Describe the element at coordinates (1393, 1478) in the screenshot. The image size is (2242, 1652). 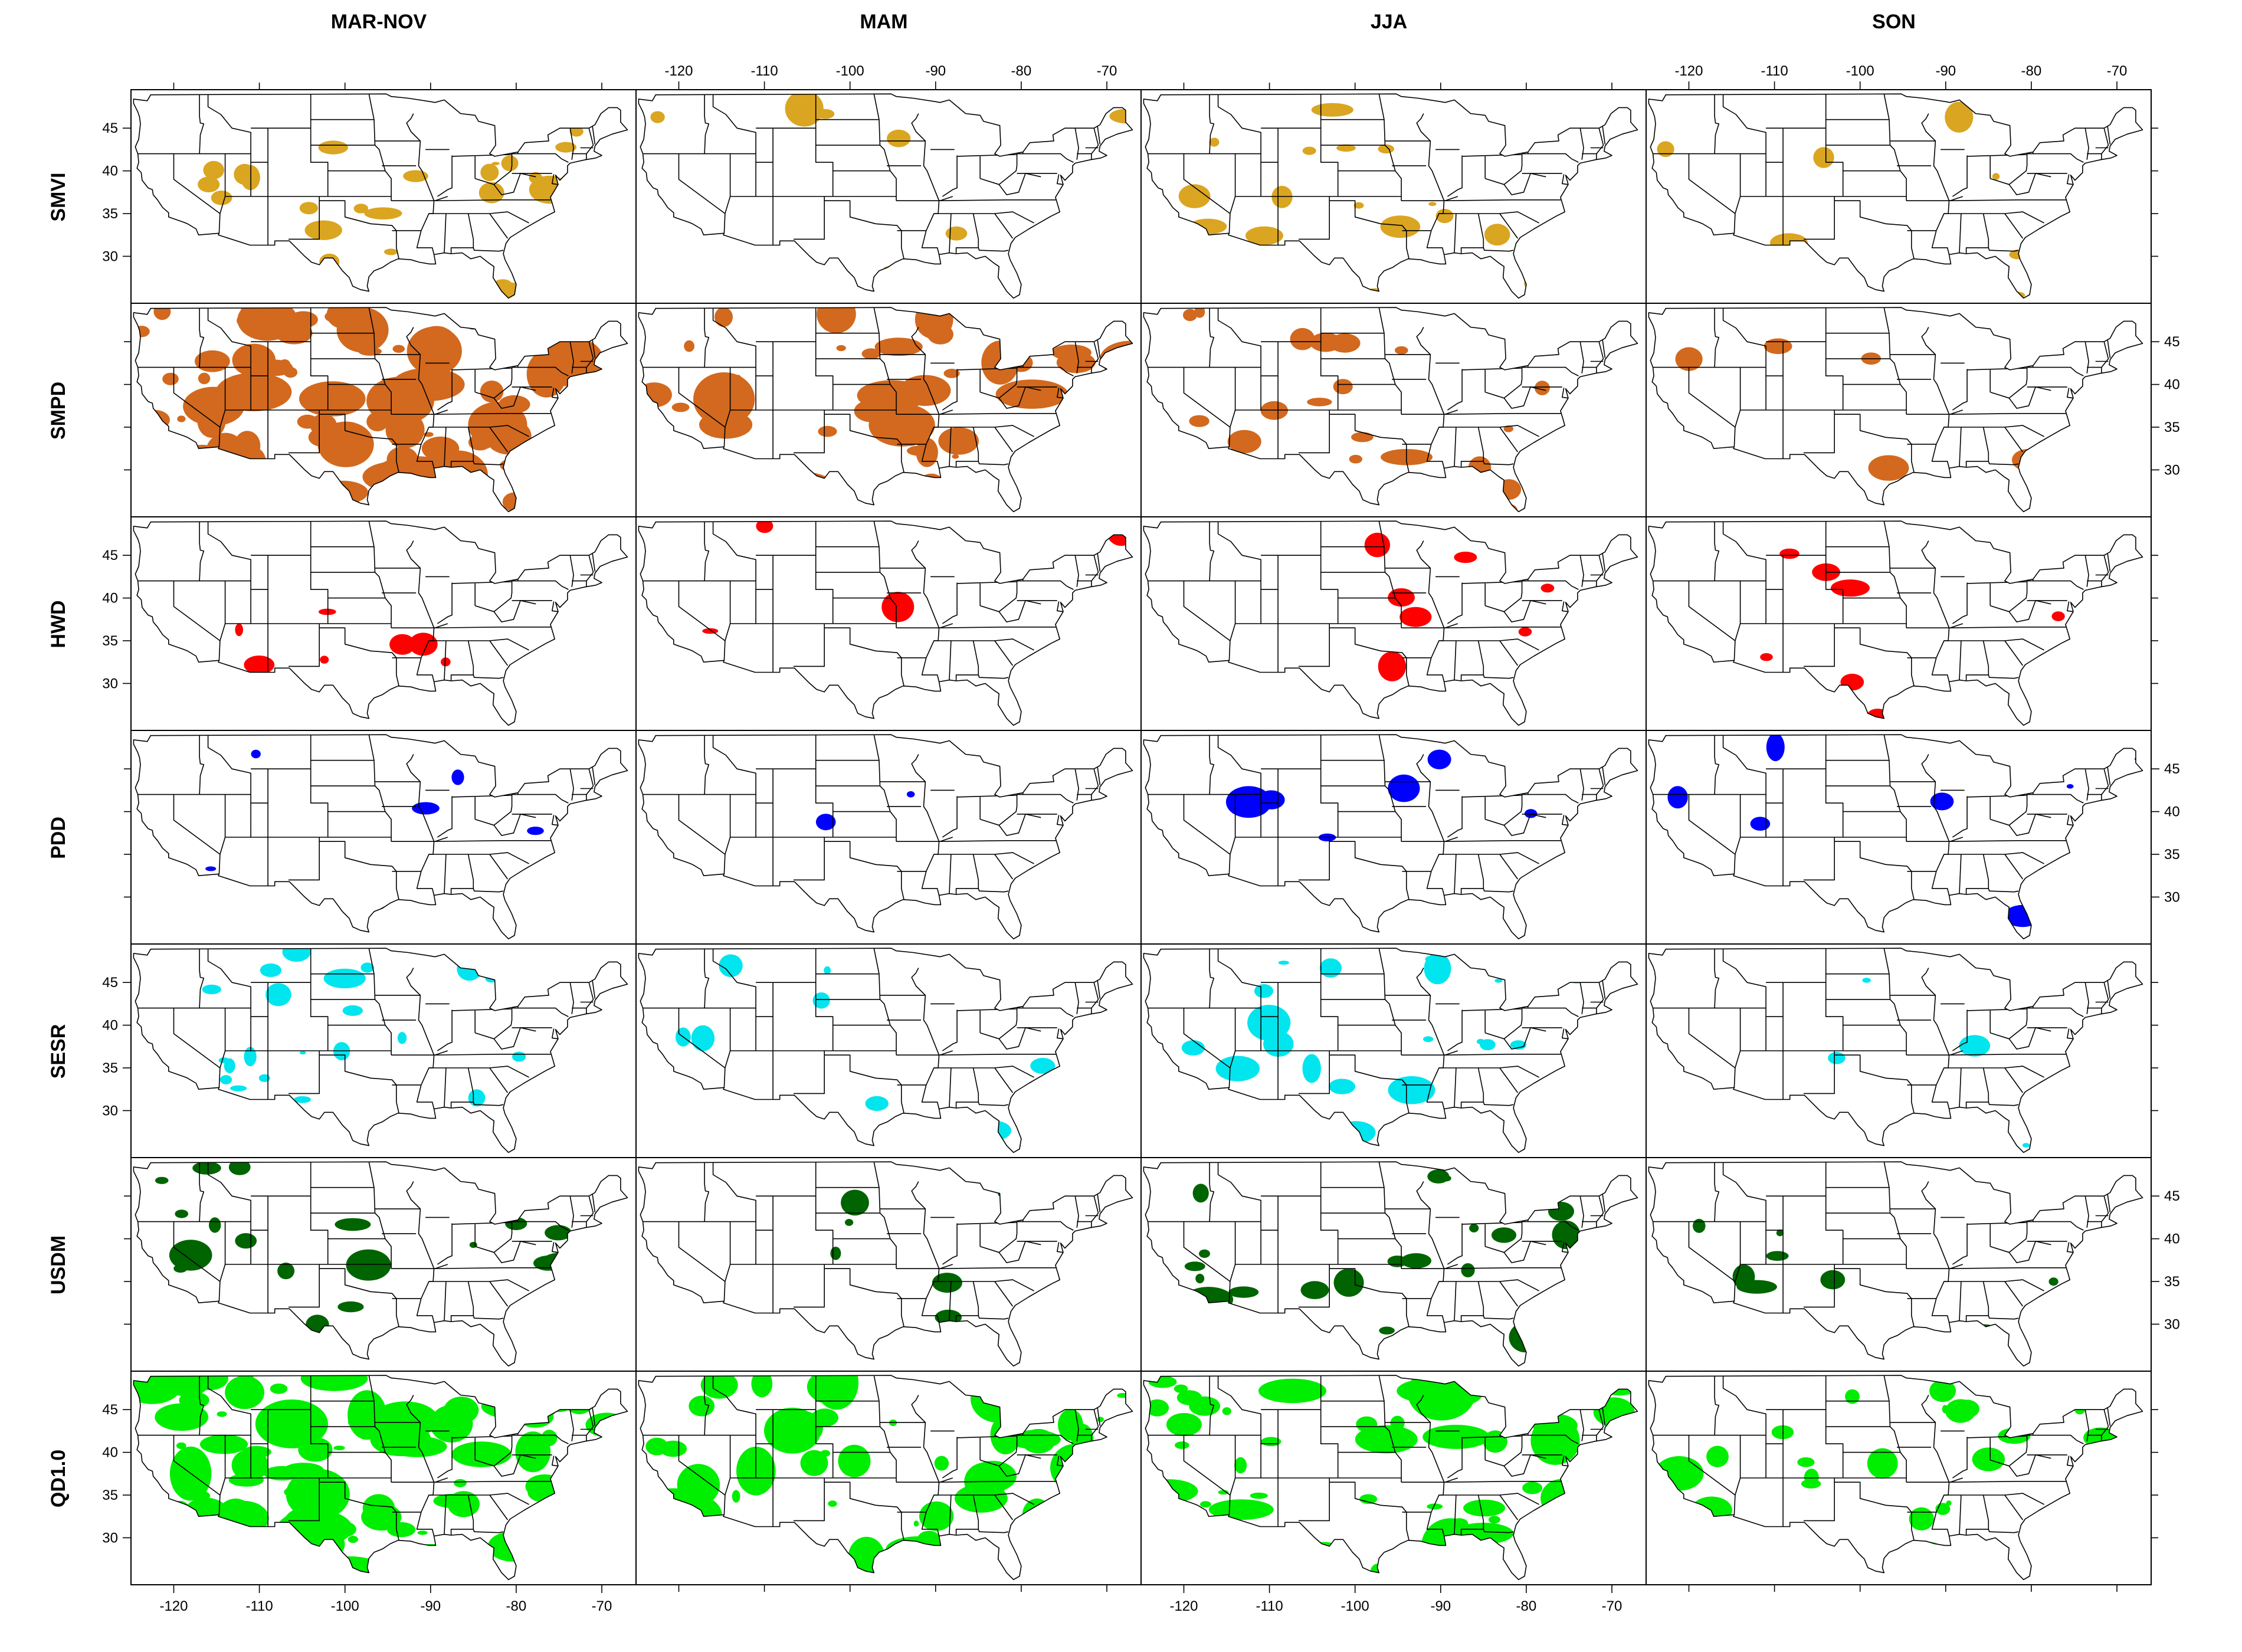
I see `panel-qd10-jja` at that location.